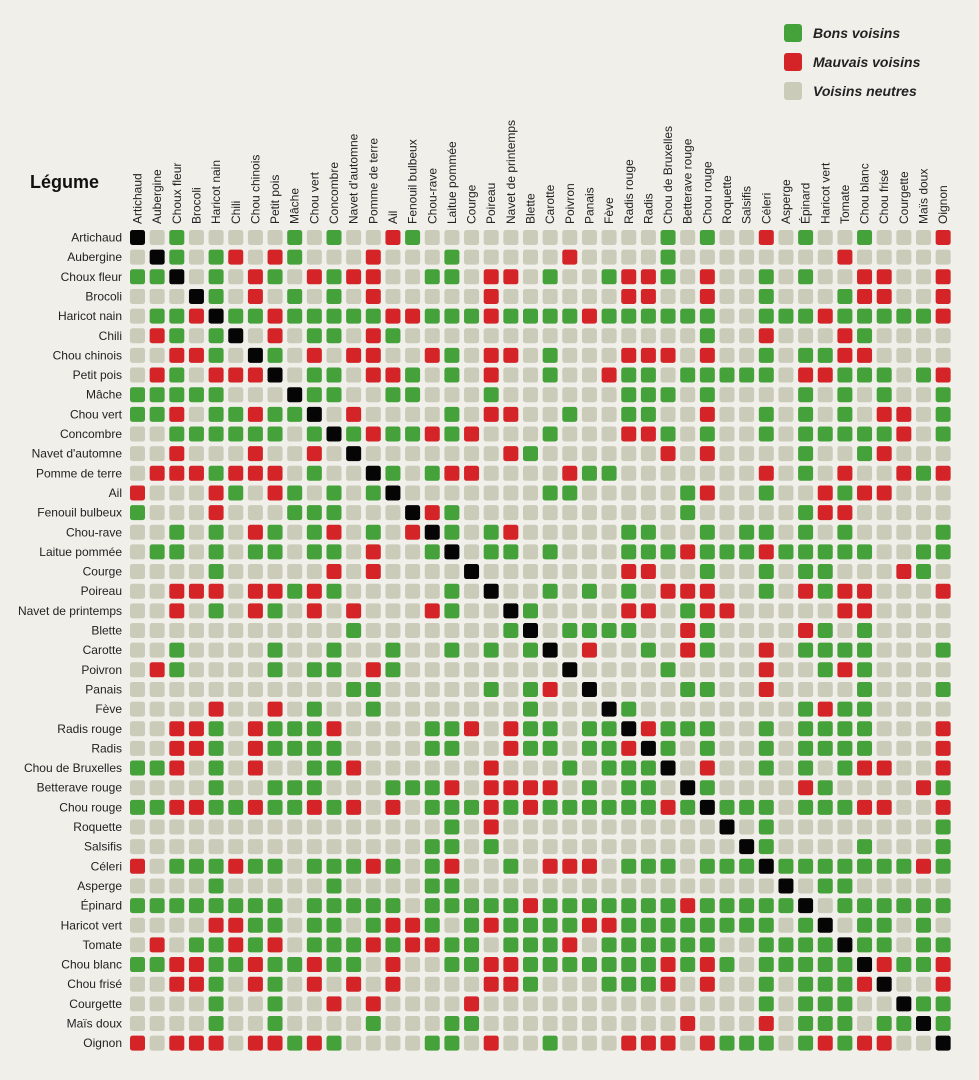 Image resolution: width=979 pixels, height=1080 pixels. Describe the element at coordinates (707, 192) in the screenshot. I see `column-label-chou-rouge: Chou rouge` at that location.